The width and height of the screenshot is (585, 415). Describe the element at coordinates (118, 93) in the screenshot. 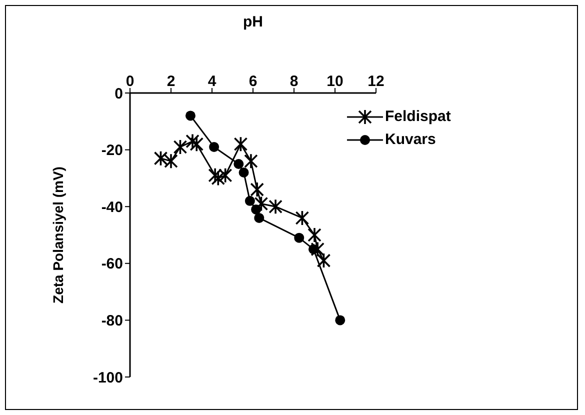

I see `y-tick-label: 0` at that location.